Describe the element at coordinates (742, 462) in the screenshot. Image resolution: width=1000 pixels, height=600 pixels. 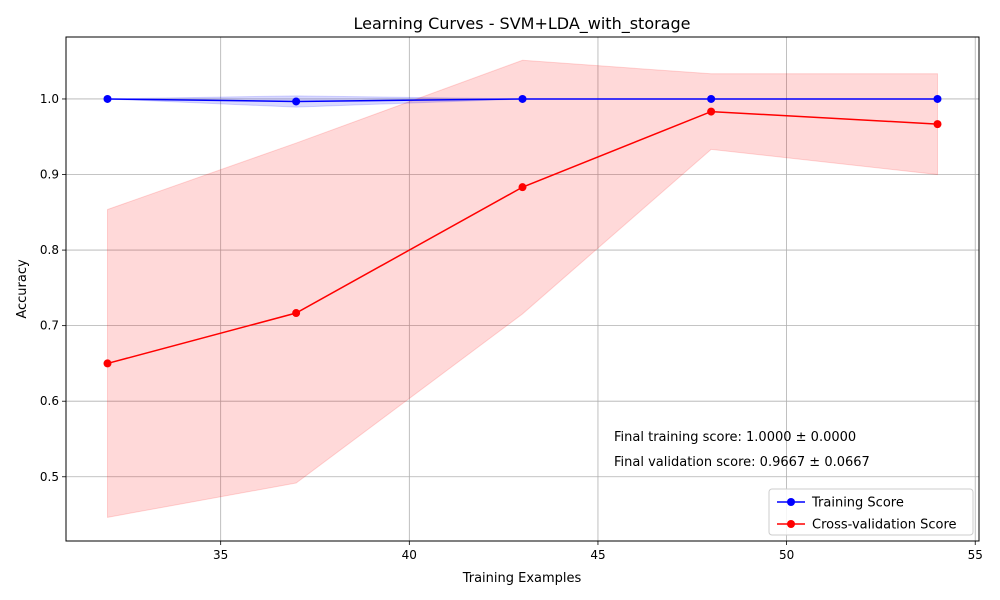
I see `final-validation-score-annotation: Final validation score: 0.9667 ± 0.0667` at that location.